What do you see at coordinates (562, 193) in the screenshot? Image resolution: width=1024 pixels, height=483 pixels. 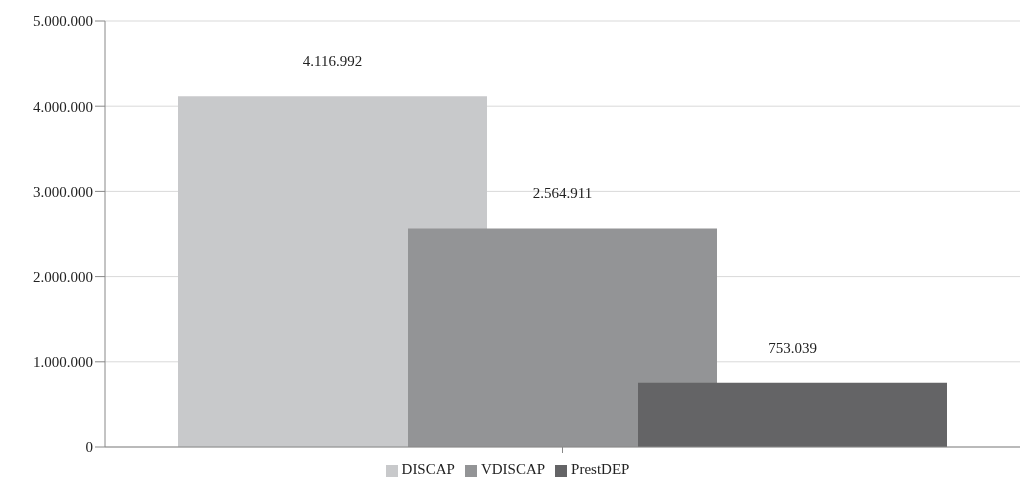 I see `data-label: 2.564.911` at bounding box center [562, 193].